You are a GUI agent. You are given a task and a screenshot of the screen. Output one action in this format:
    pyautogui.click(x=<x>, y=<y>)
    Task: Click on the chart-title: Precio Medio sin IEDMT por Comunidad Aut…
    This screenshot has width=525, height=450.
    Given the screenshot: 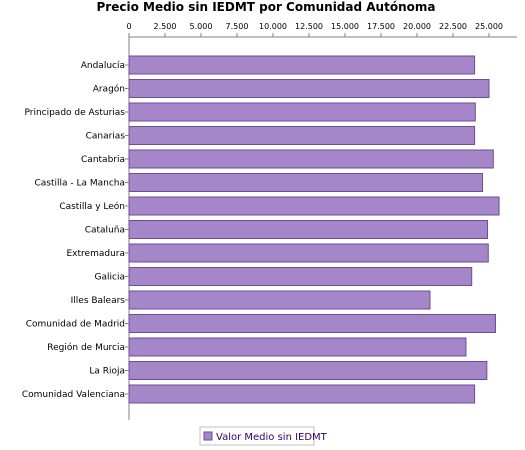 What is the action you would take?
    pyautogui.click(x=266, y=7)
    